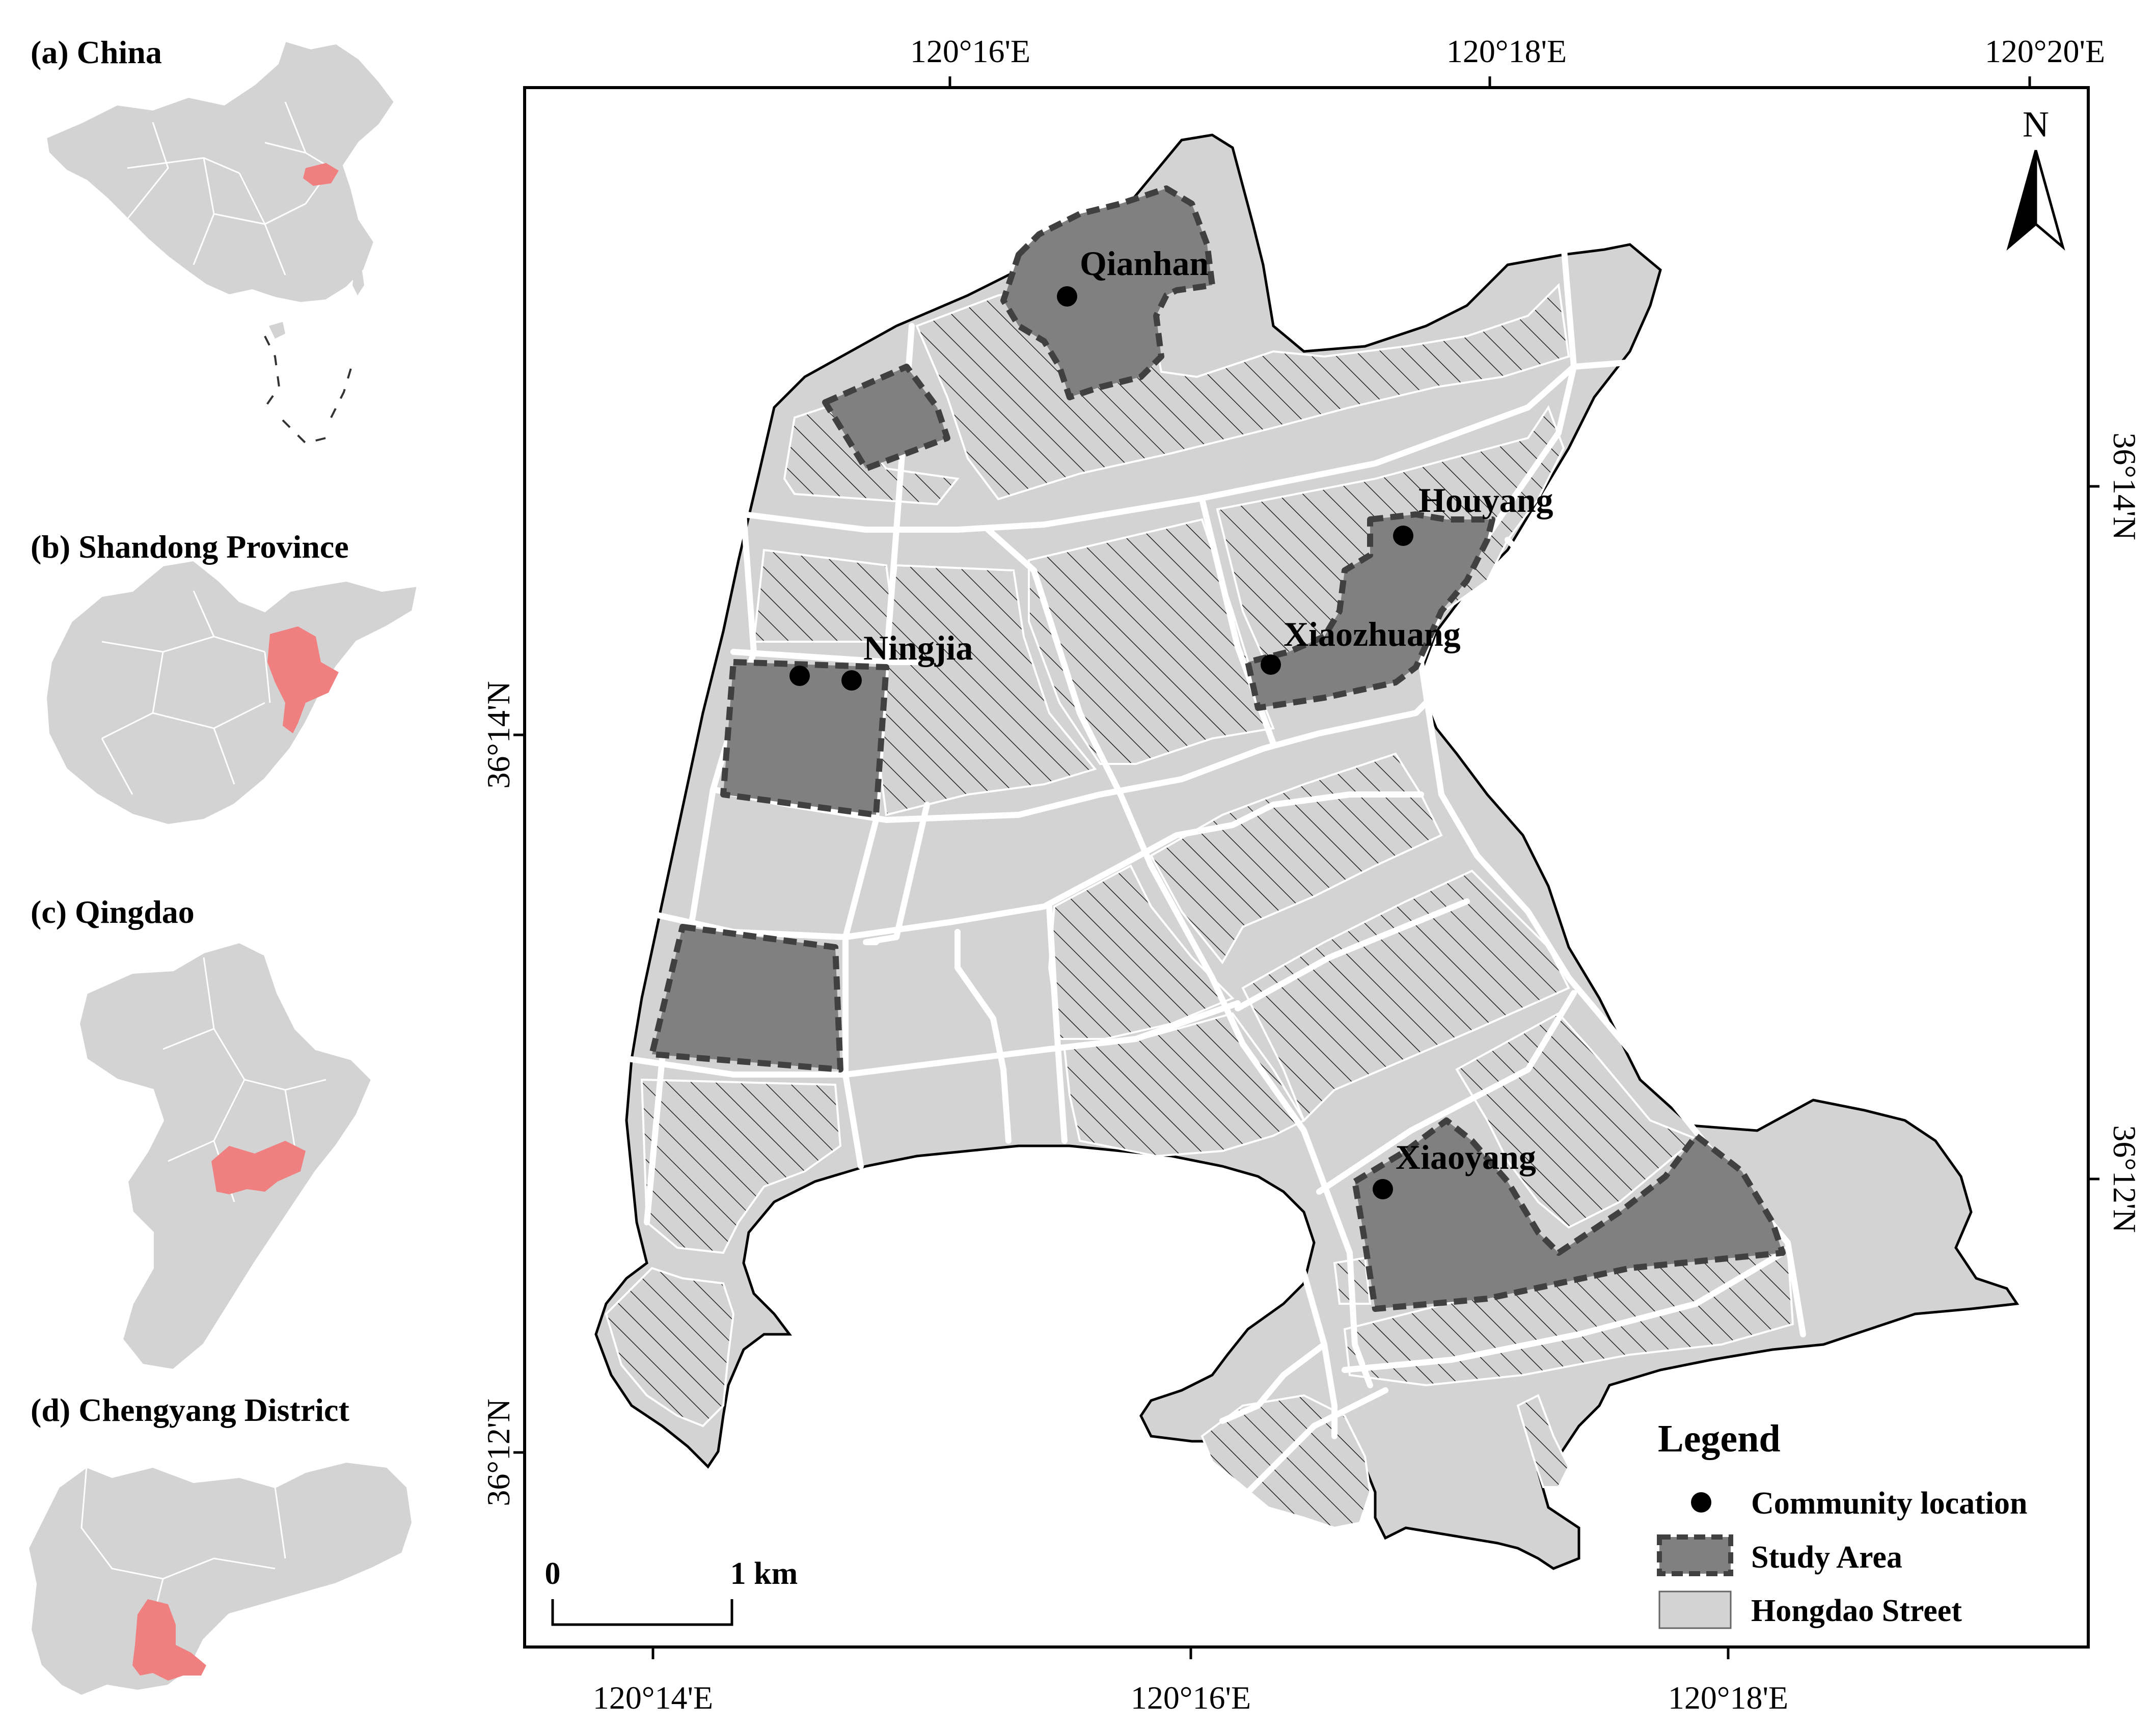  Describe the element at coordinates (113, 912) in the screenshot. I see `inset-title-qingdao: (c) Qingdao` at that location.